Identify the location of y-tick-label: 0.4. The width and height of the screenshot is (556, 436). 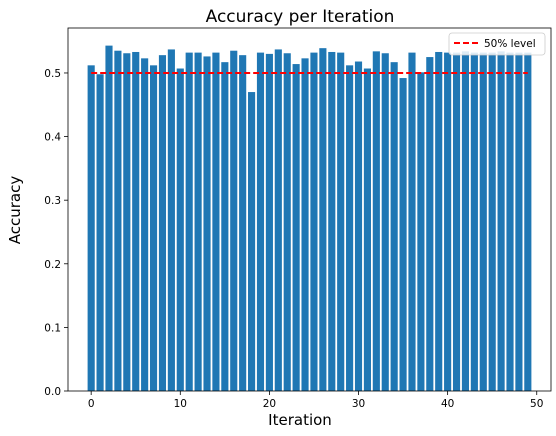
(52, 138).